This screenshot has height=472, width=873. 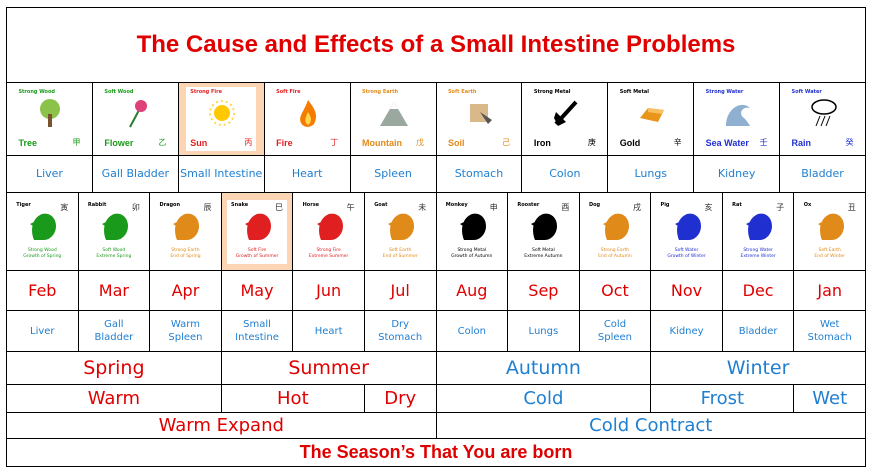 I want to click on stem-card: Strong Wood Tree 甲, so click(x=49, y=119).